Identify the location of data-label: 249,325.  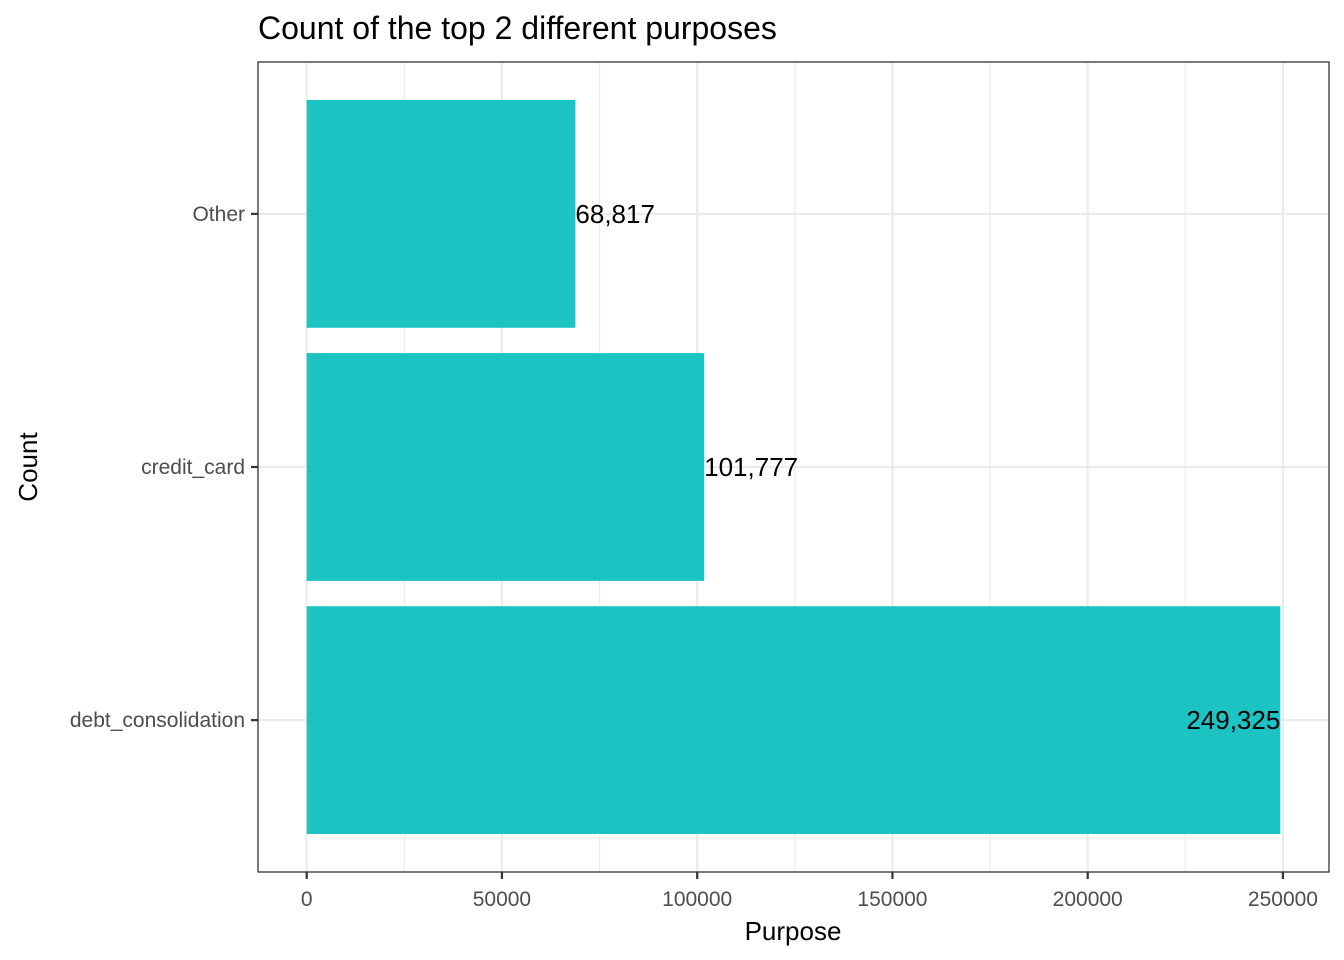
(1233, 720).